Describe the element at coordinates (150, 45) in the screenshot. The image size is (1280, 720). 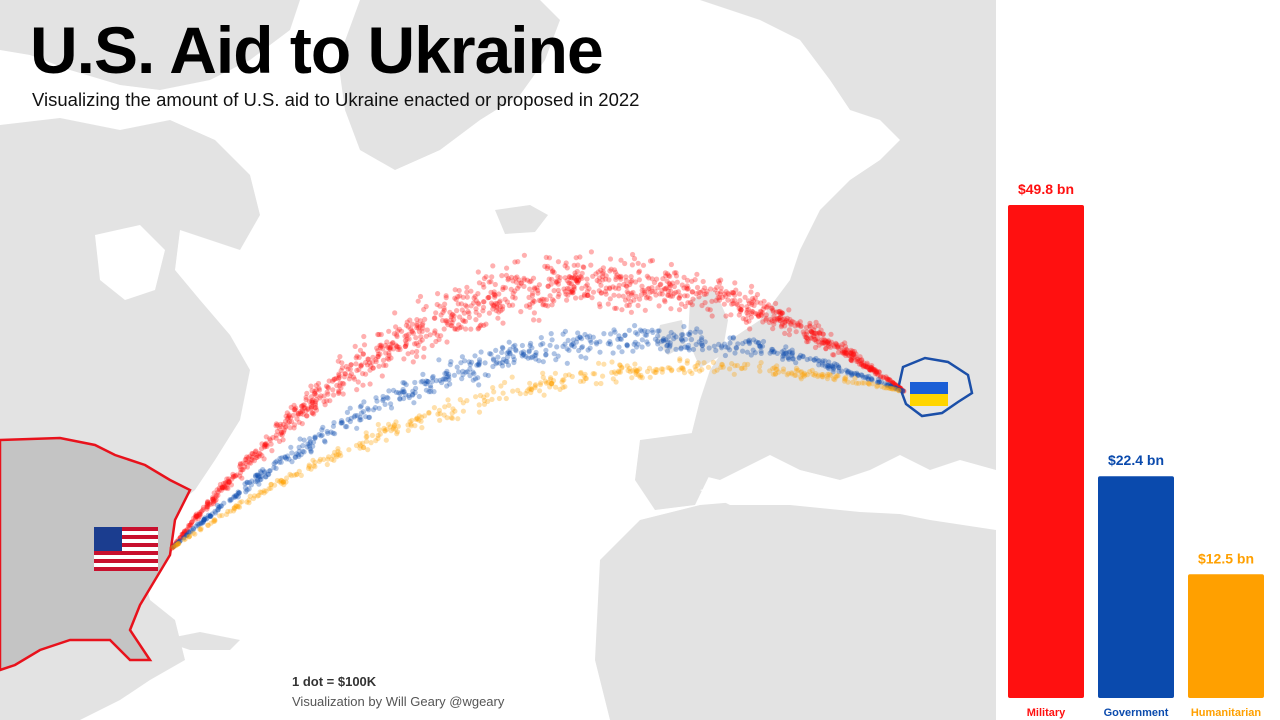
I see `arctic-islands` at that location.